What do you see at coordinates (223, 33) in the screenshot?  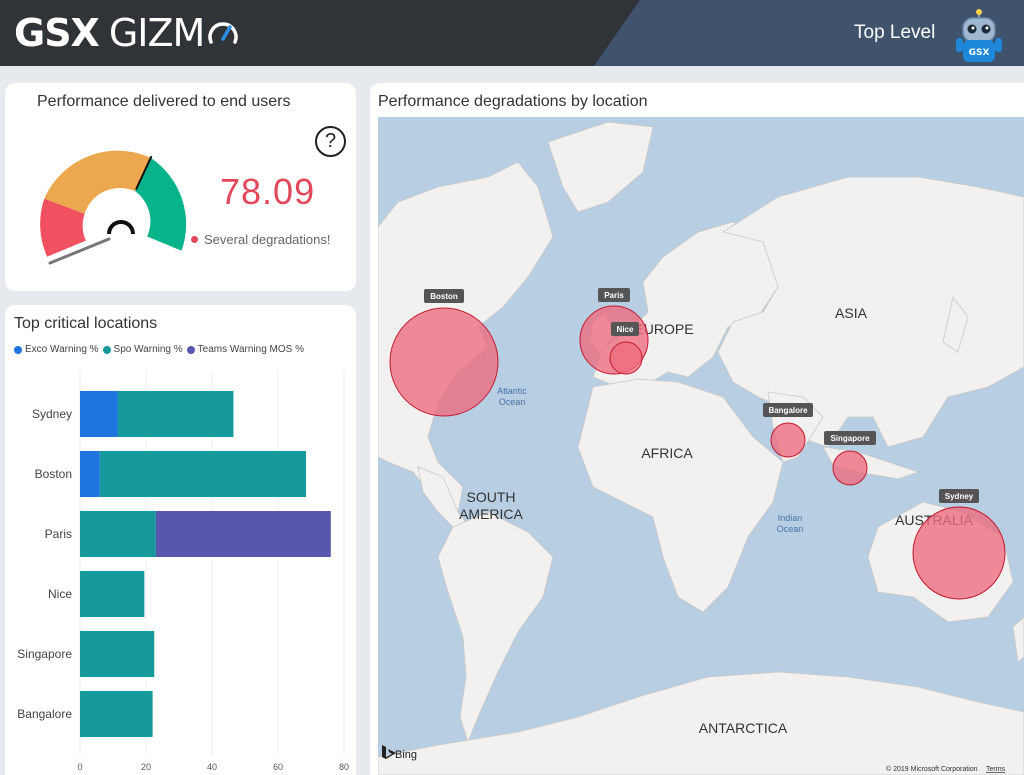 I see `logo-gauge-icon` at bounding box center [223, 33].